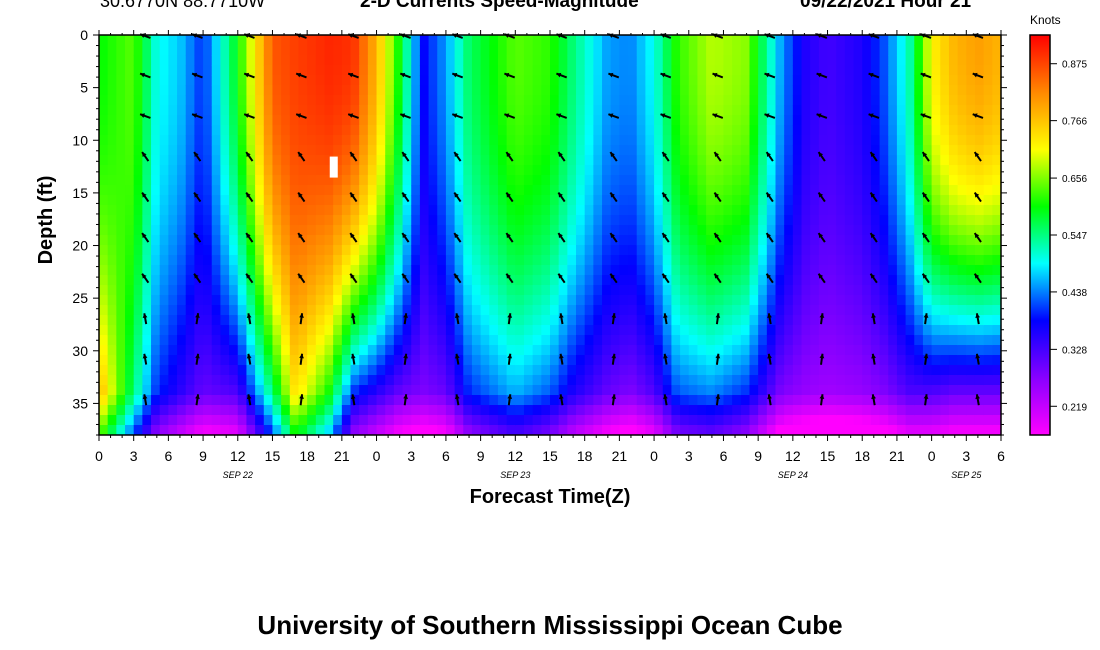  I want to click on y-axis-label: Depth (ft), so click(46, 220).